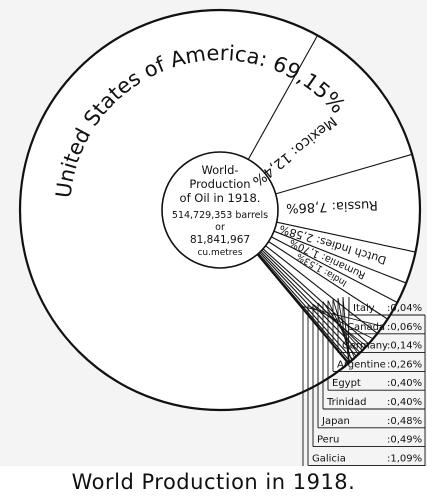 The image size is (427, 500). Describe the element at coordinates (404, 402) in the screenshot. I see `callout-value-trinidad: :0,40%` at that location.